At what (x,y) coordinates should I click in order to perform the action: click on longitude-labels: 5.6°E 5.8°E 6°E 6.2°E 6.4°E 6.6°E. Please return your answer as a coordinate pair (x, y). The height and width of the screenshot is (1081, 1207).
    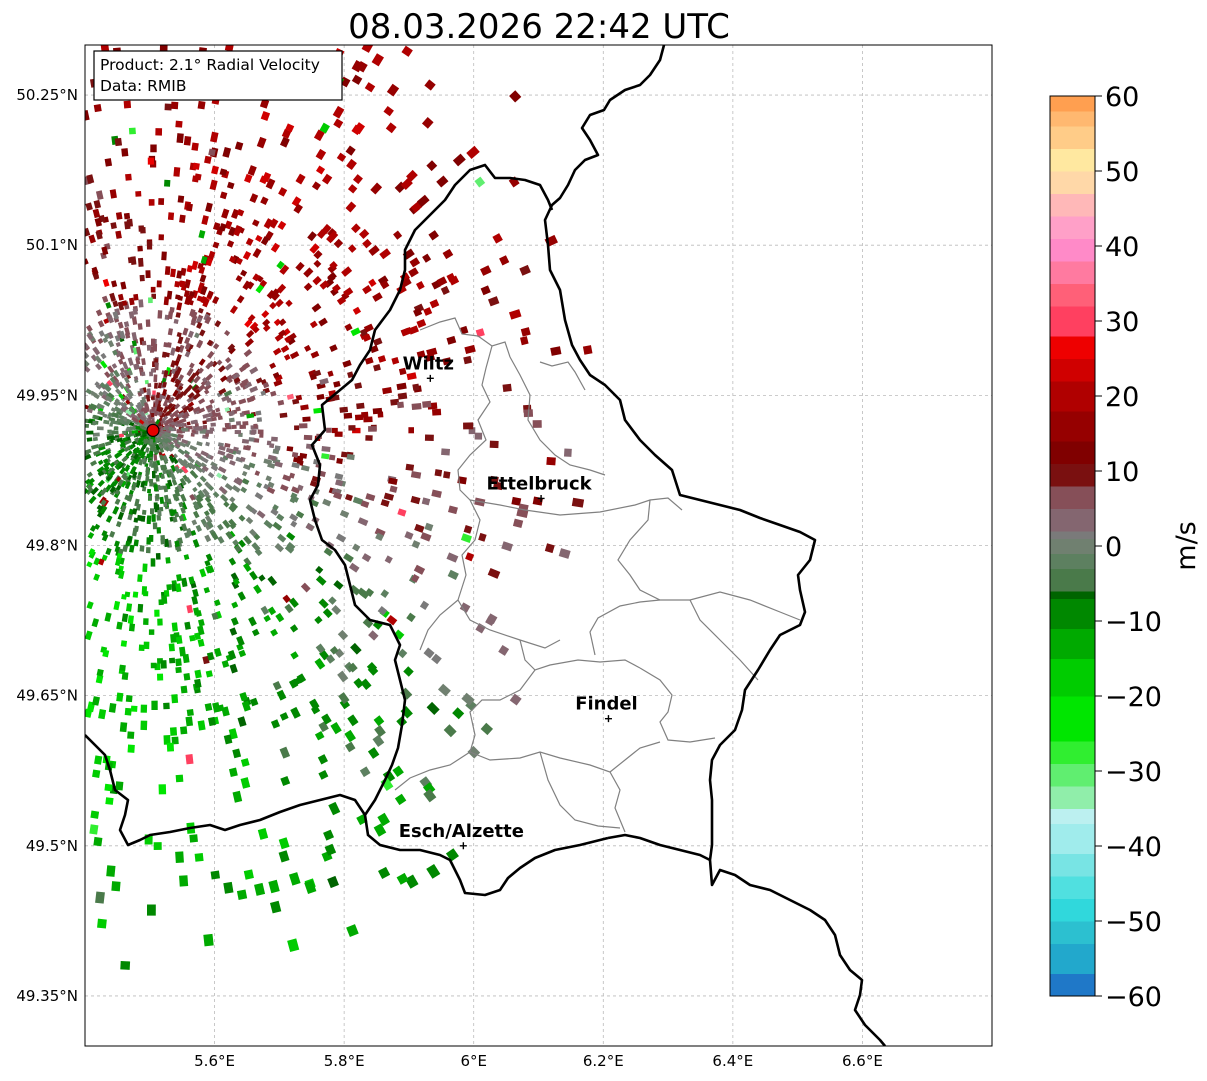
    Looking at the image, I should click on (538, 1061).